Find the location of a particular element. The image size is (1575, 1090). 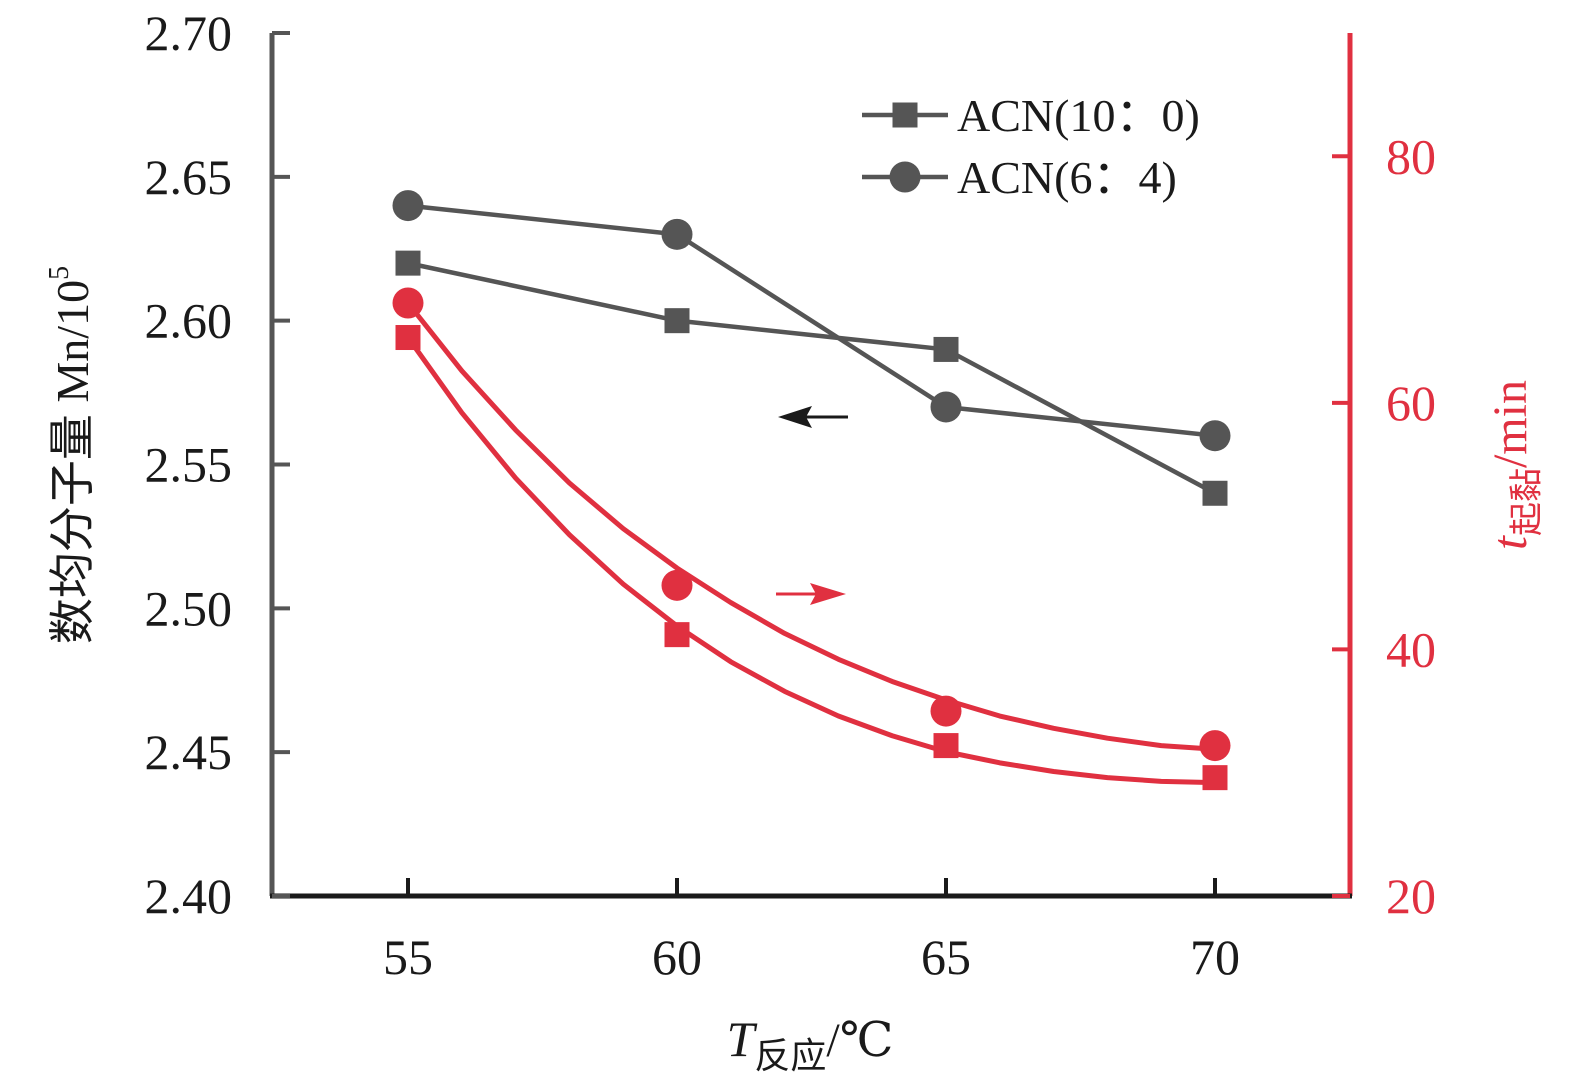

y-left-tick-label: 2.60 is located at coordinates (189, 321).